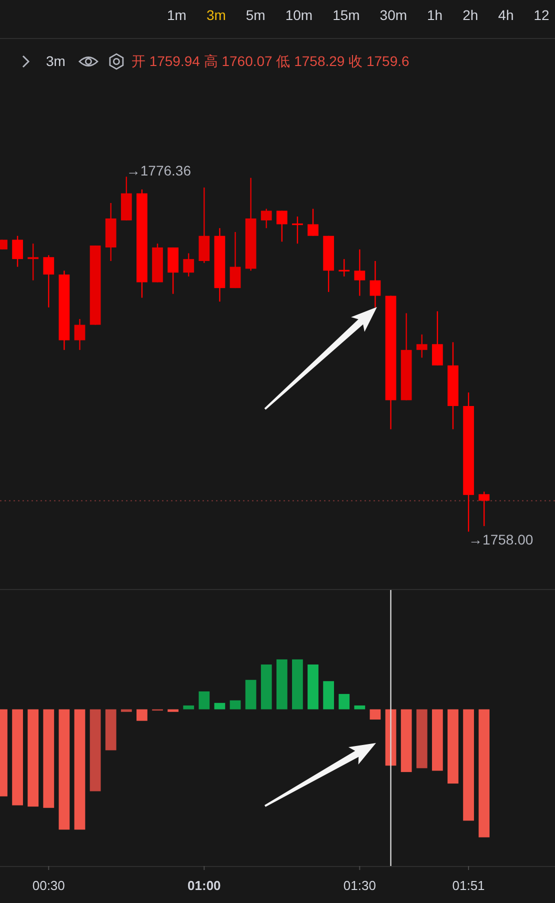 This screenshot has width=555, height=903. I want to click on annotation: →1758.00, so click(501, 540).